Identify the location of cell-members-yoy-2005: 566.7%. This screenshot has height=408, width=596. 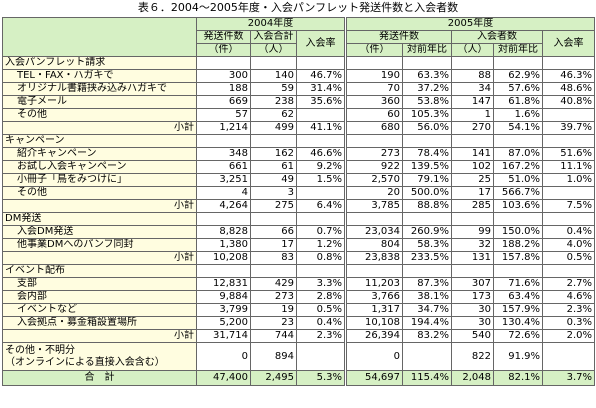
(518, 193).